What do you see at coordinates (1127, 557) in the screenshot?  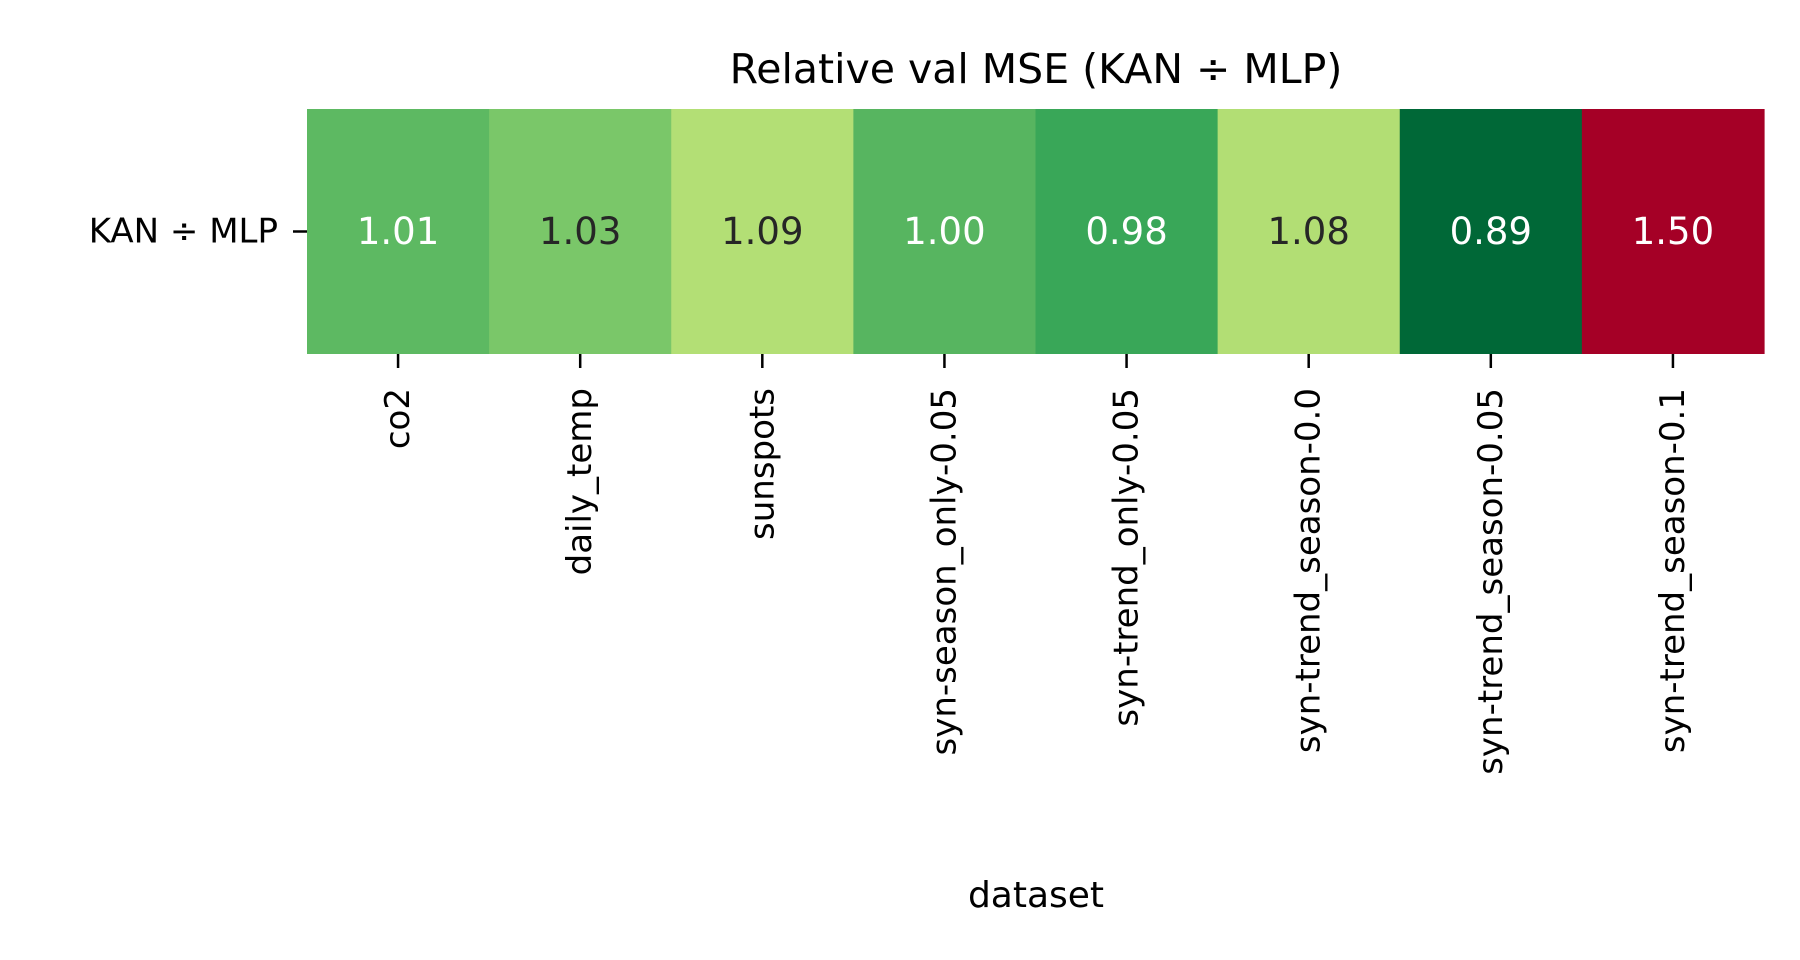 I see `x-tick-label: syn-trend_only-0.05` at bounding box center [1127, 557].